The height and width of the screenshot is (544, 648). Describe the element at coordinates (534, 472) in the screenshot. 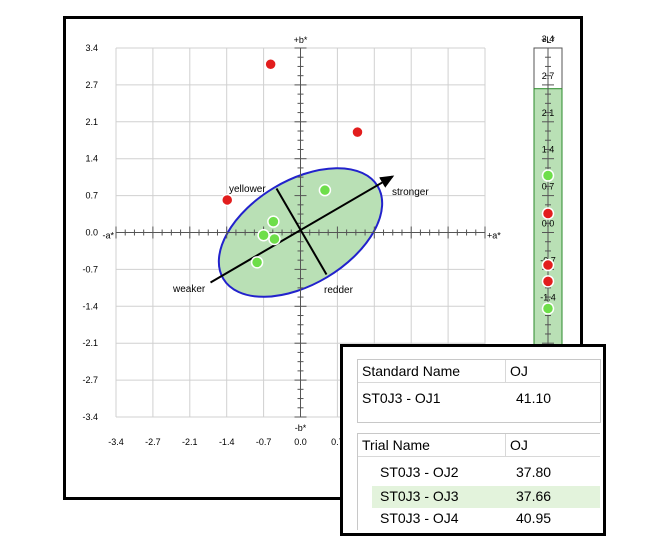

I see `trial-value: 37.80` at that location.